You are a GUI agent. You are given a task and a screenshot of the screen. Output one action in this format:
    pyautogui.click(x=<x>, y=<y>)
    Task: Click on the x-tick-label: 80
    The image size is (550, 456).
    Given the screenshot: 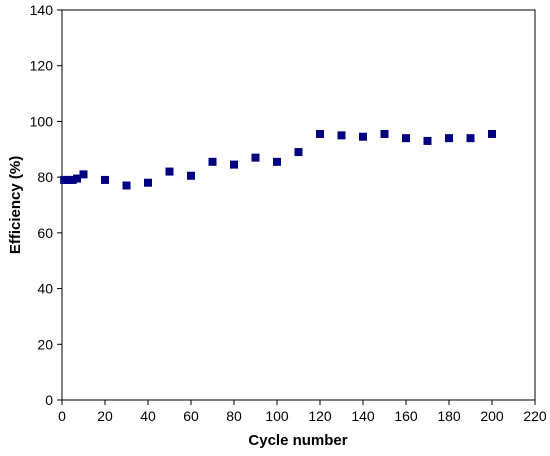 What is the action you would take?
    pyautogui.click(x=234, y=416)
    